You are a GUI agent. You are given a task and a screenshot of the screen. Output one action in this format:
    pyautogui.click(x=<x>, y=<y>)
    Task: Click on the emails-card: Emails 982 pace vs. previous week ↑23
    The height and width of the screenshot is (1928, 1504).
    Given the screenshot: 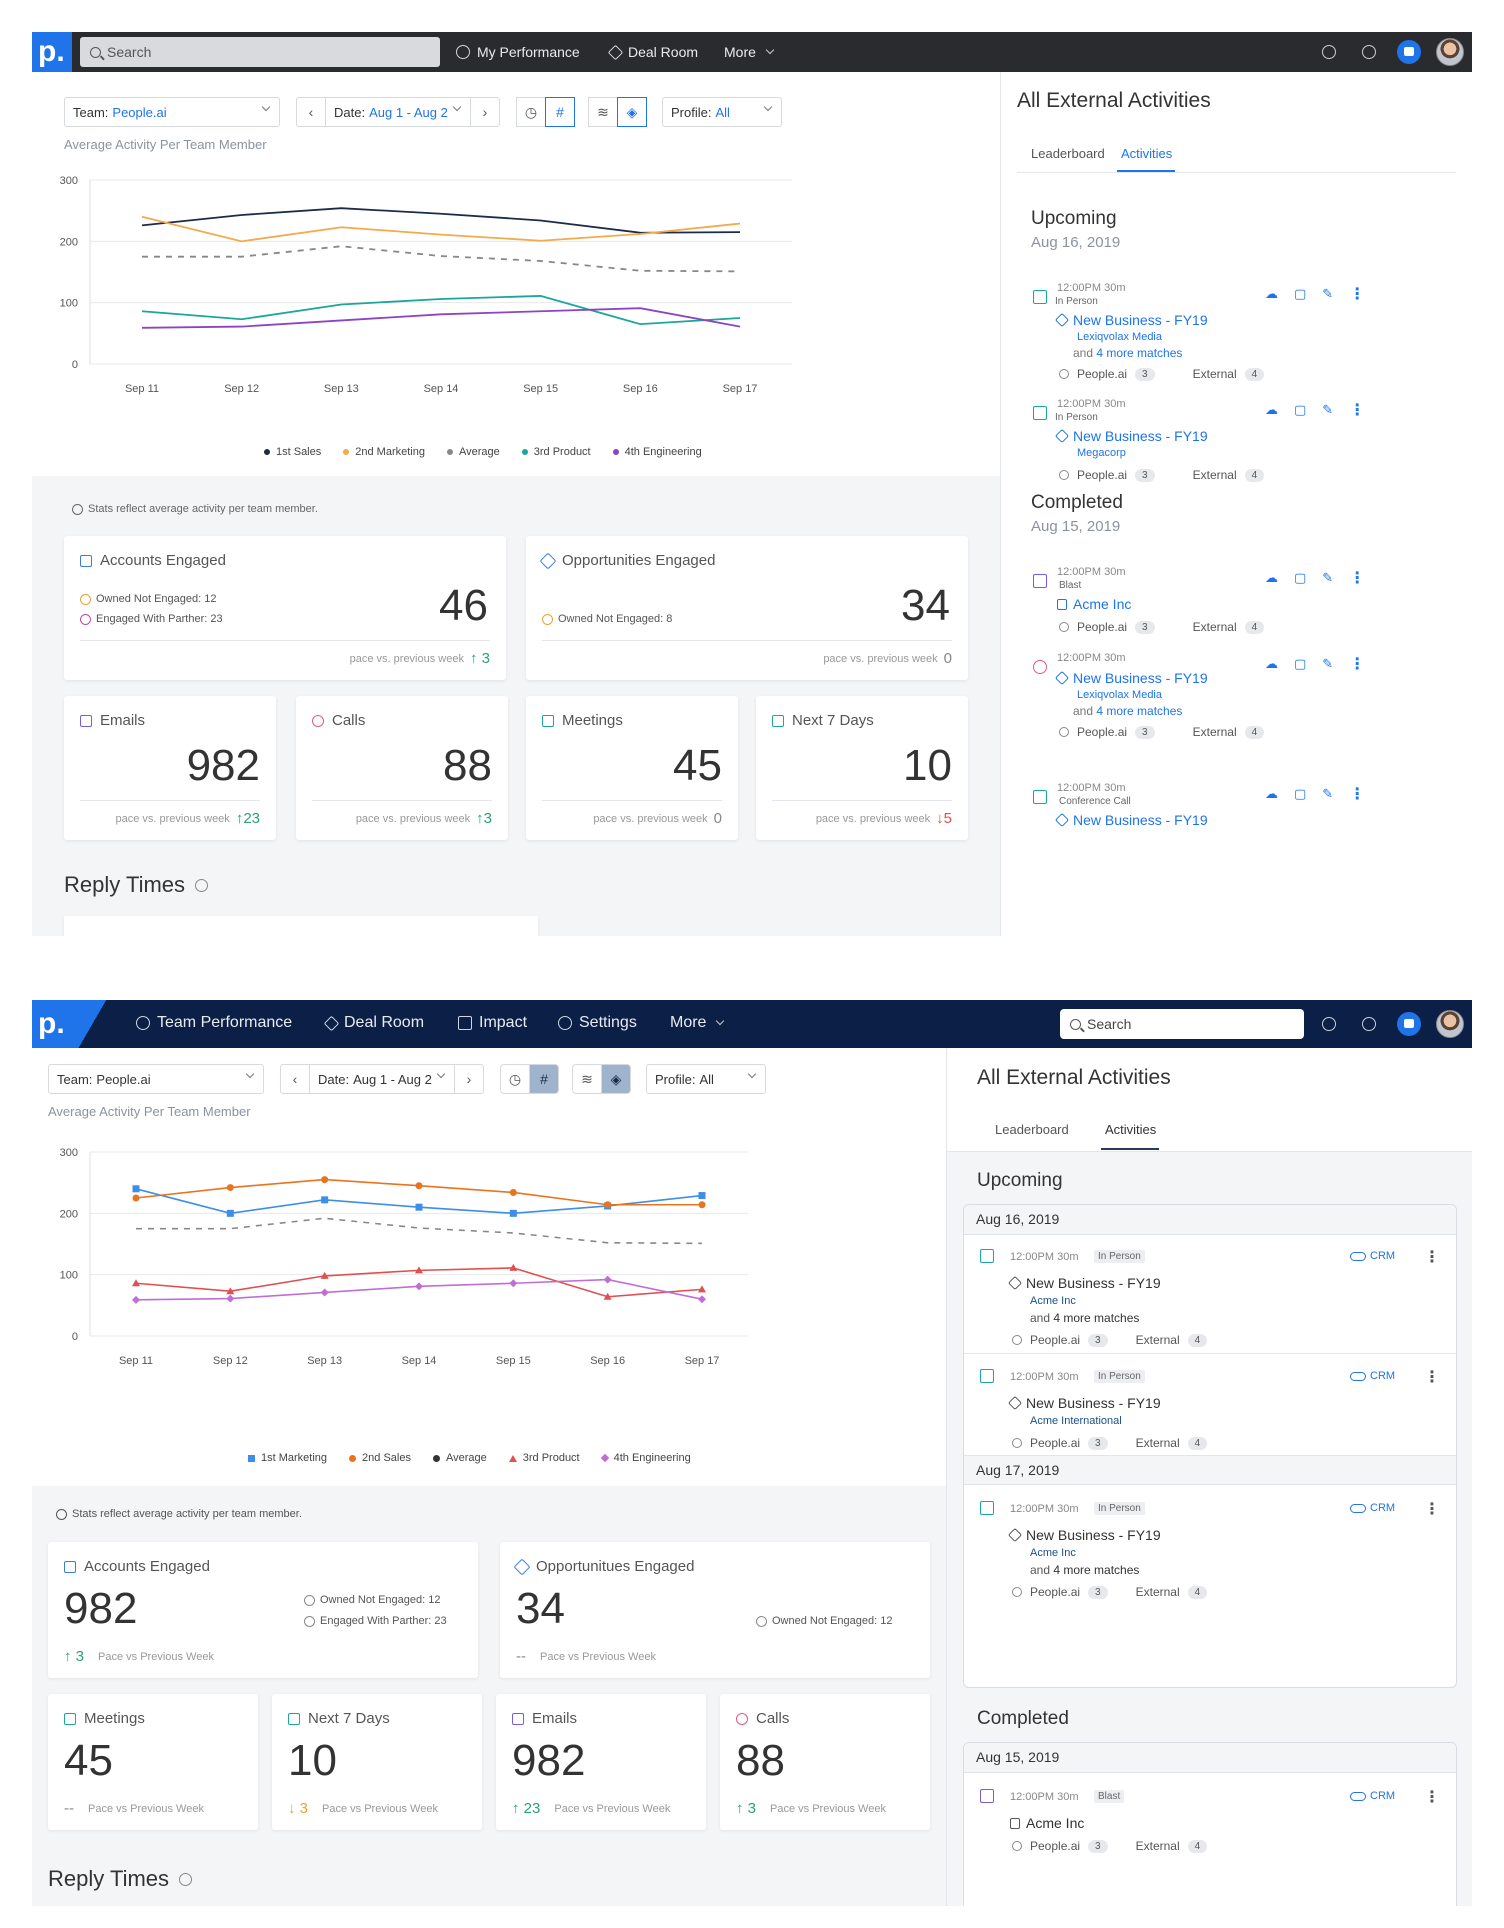 What is the action you would take?
    pyautogui.click(x=170, y=768)
    